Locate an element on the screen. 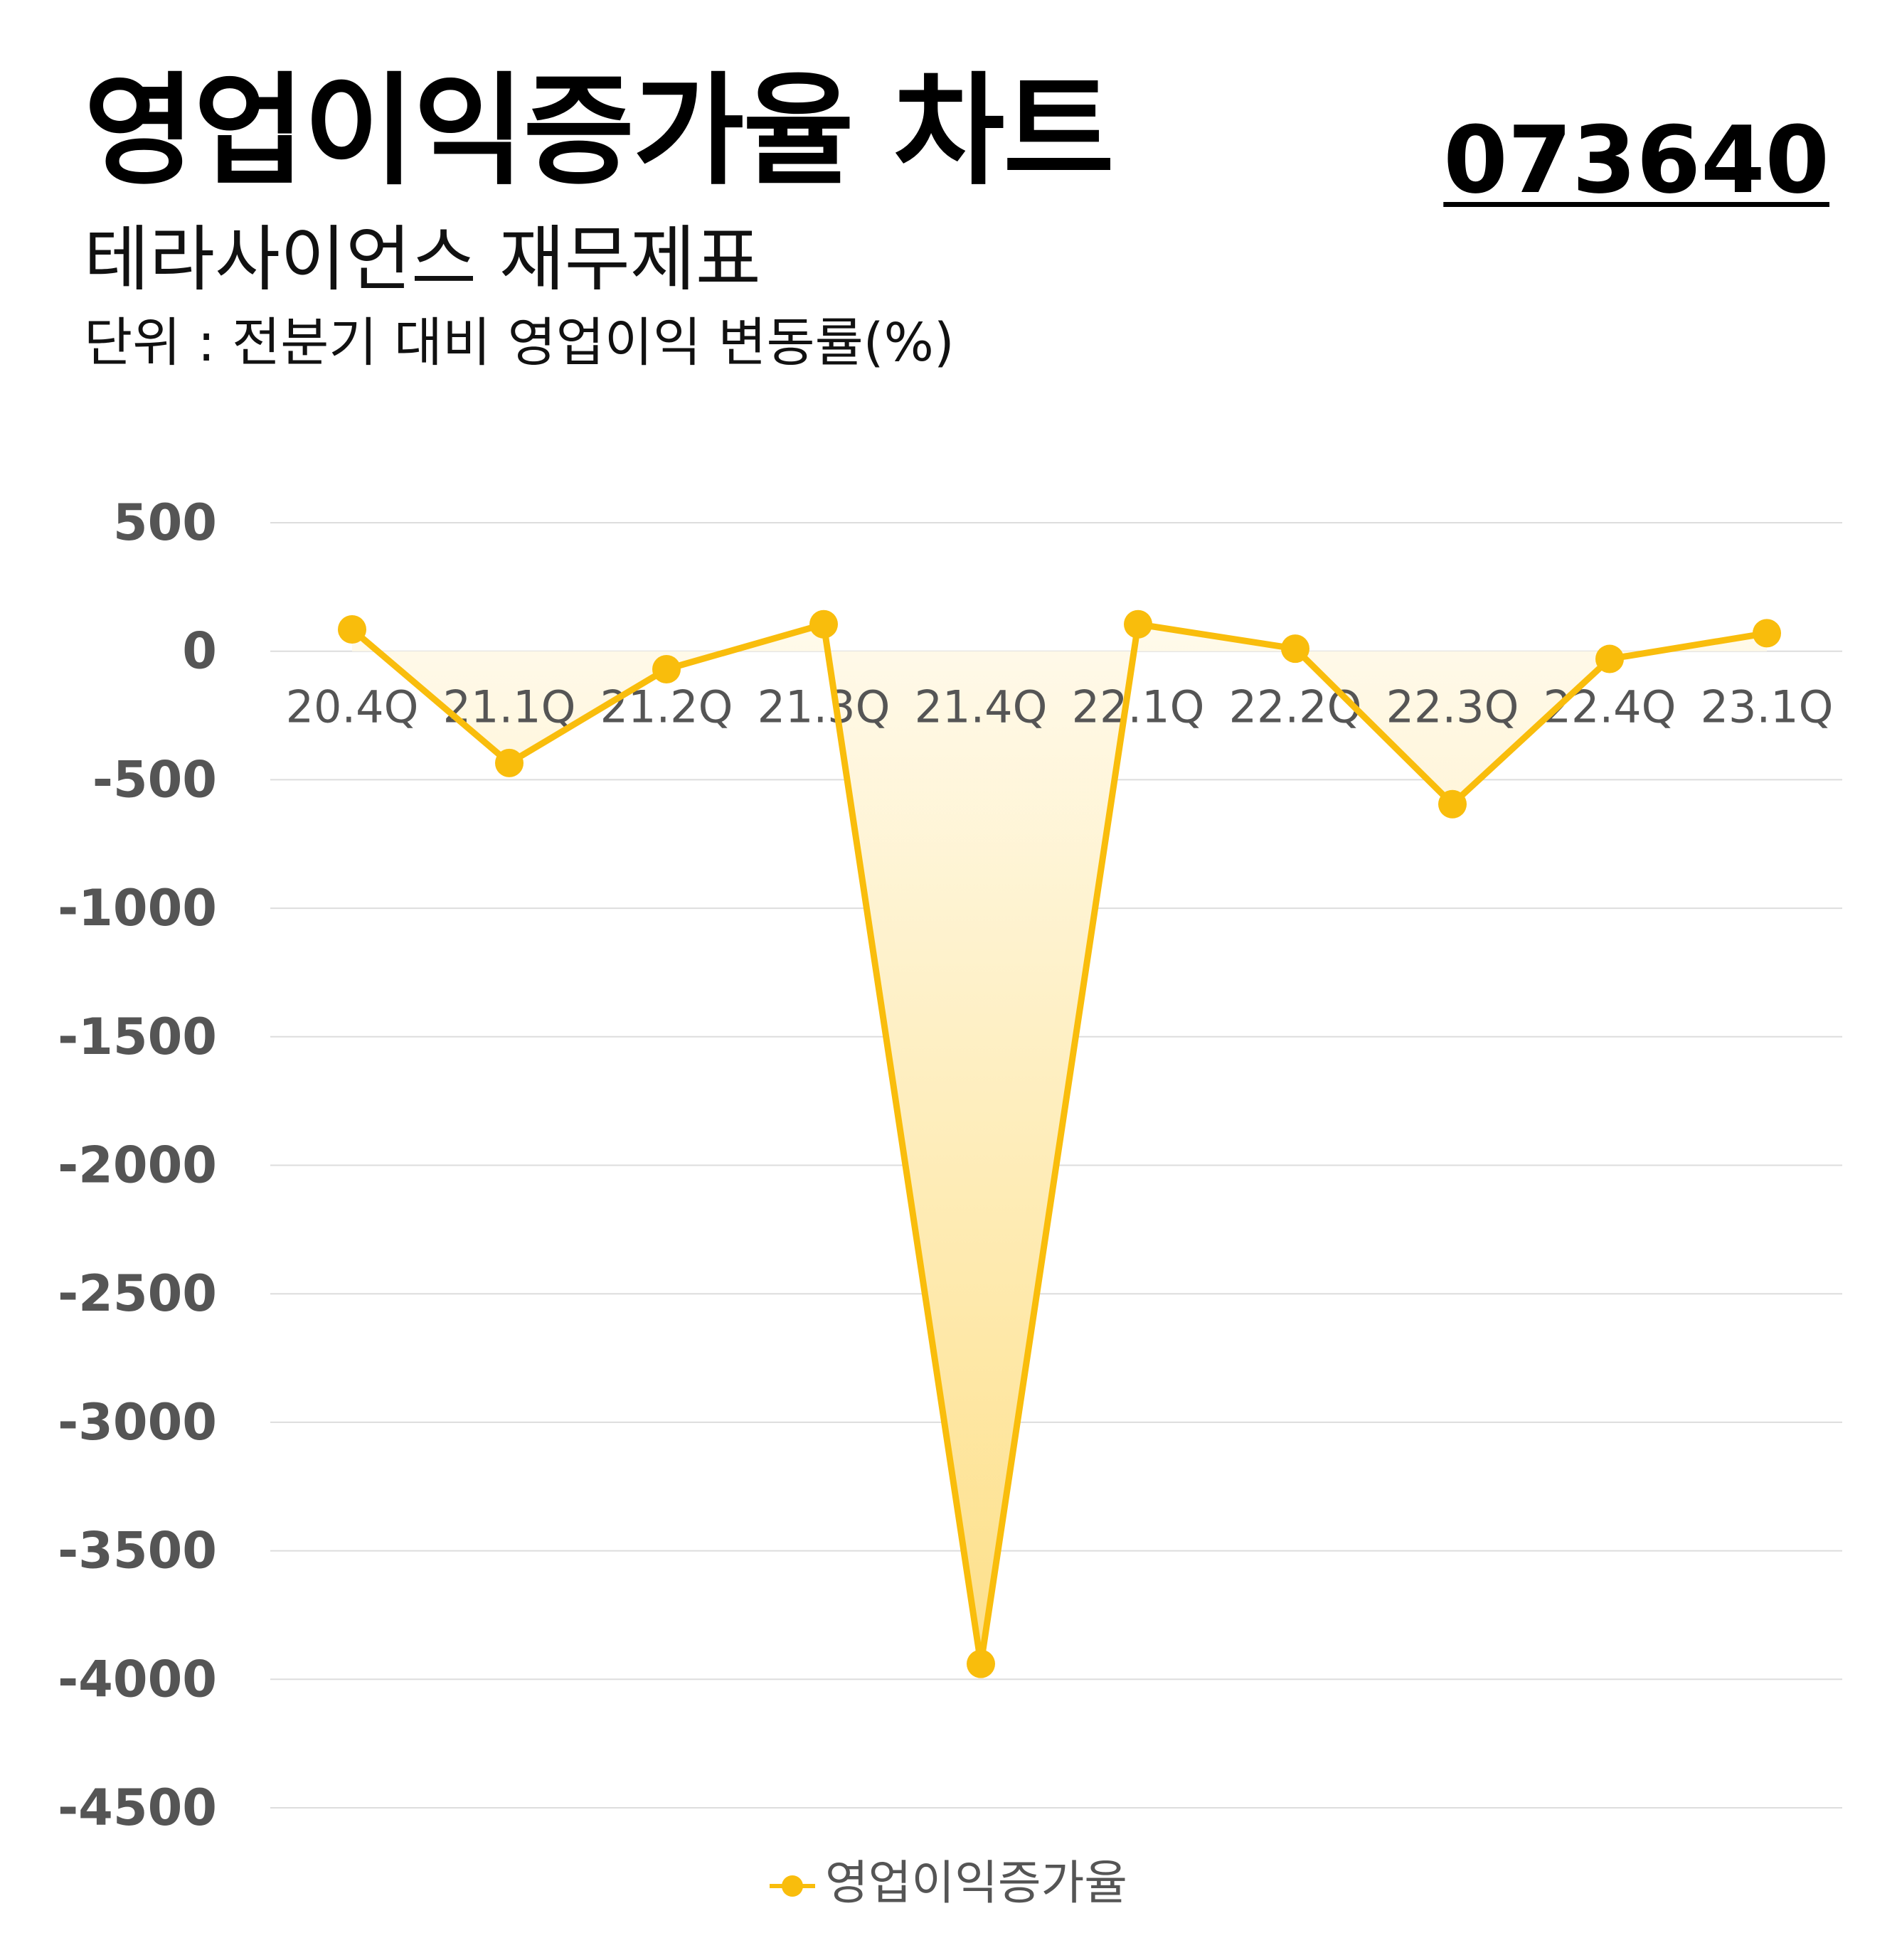  chart-title: 영업이익증가율 차트 is located at coordinates (600, 131).